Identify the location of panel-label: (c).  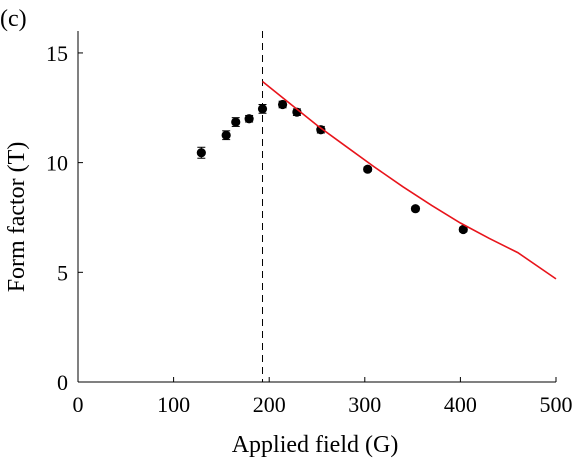
(13, 19).